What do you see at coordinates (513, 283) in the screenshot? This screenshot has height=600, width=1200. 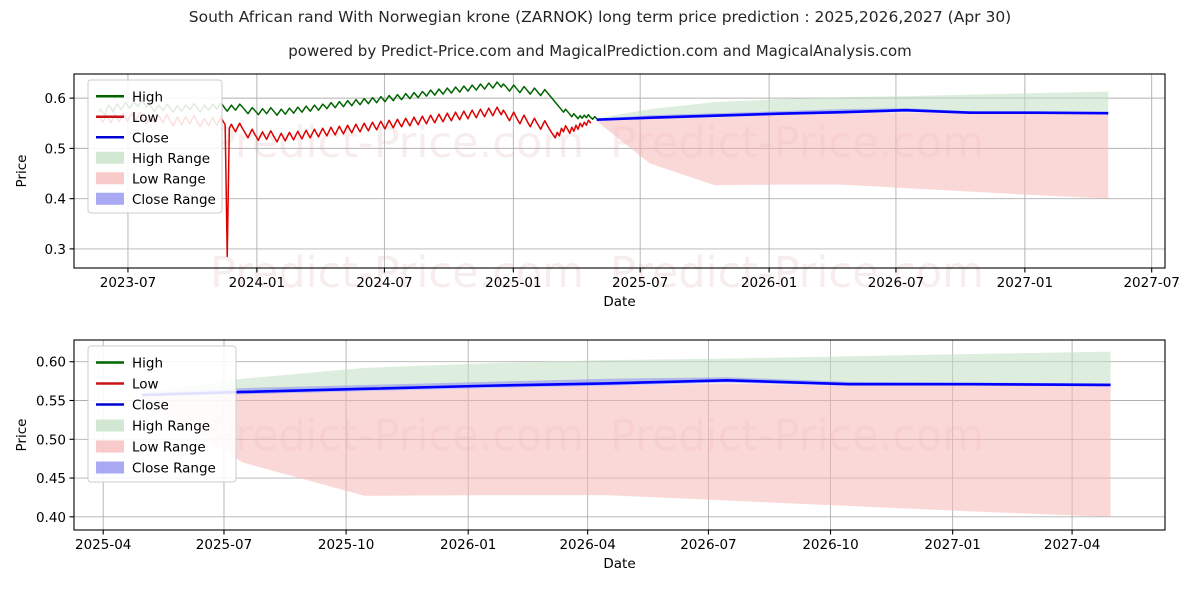 I see `x-tick-label: 2025-01` at bounding box center [513, 283].